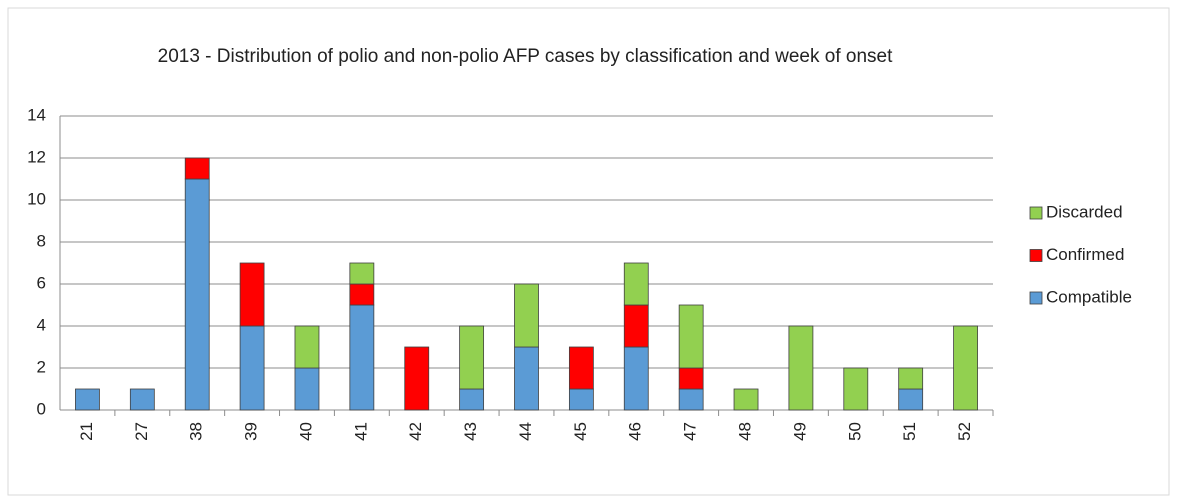 The width and height of the screenshot is (1177, 503). What do you see at coordinates (525, 431) in the screenshot?
I see `x-tick-label: 44` at bounding box center [525, 431].